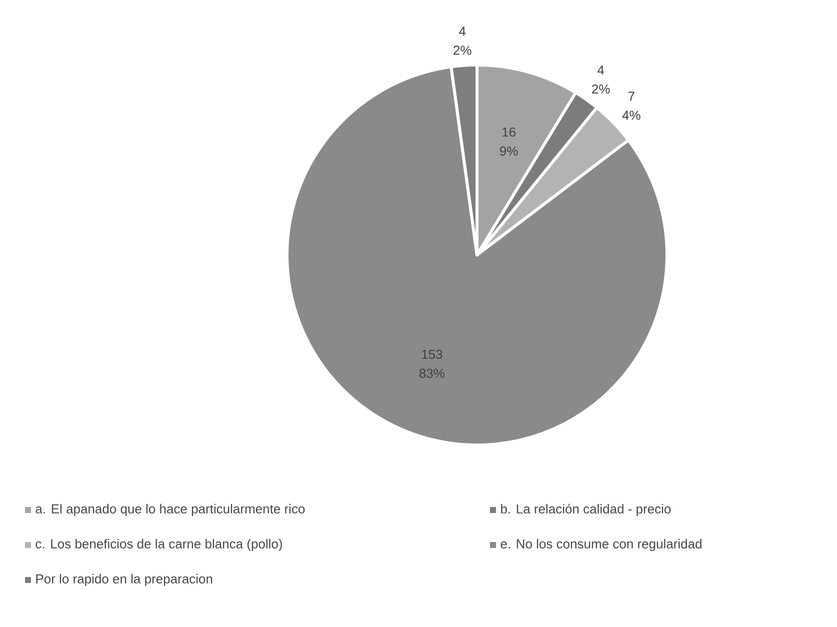  What do you see at coordinates (631, 106) in the screenshot?
I see `data-label: 7 4%` at bounding box center [631, 106].